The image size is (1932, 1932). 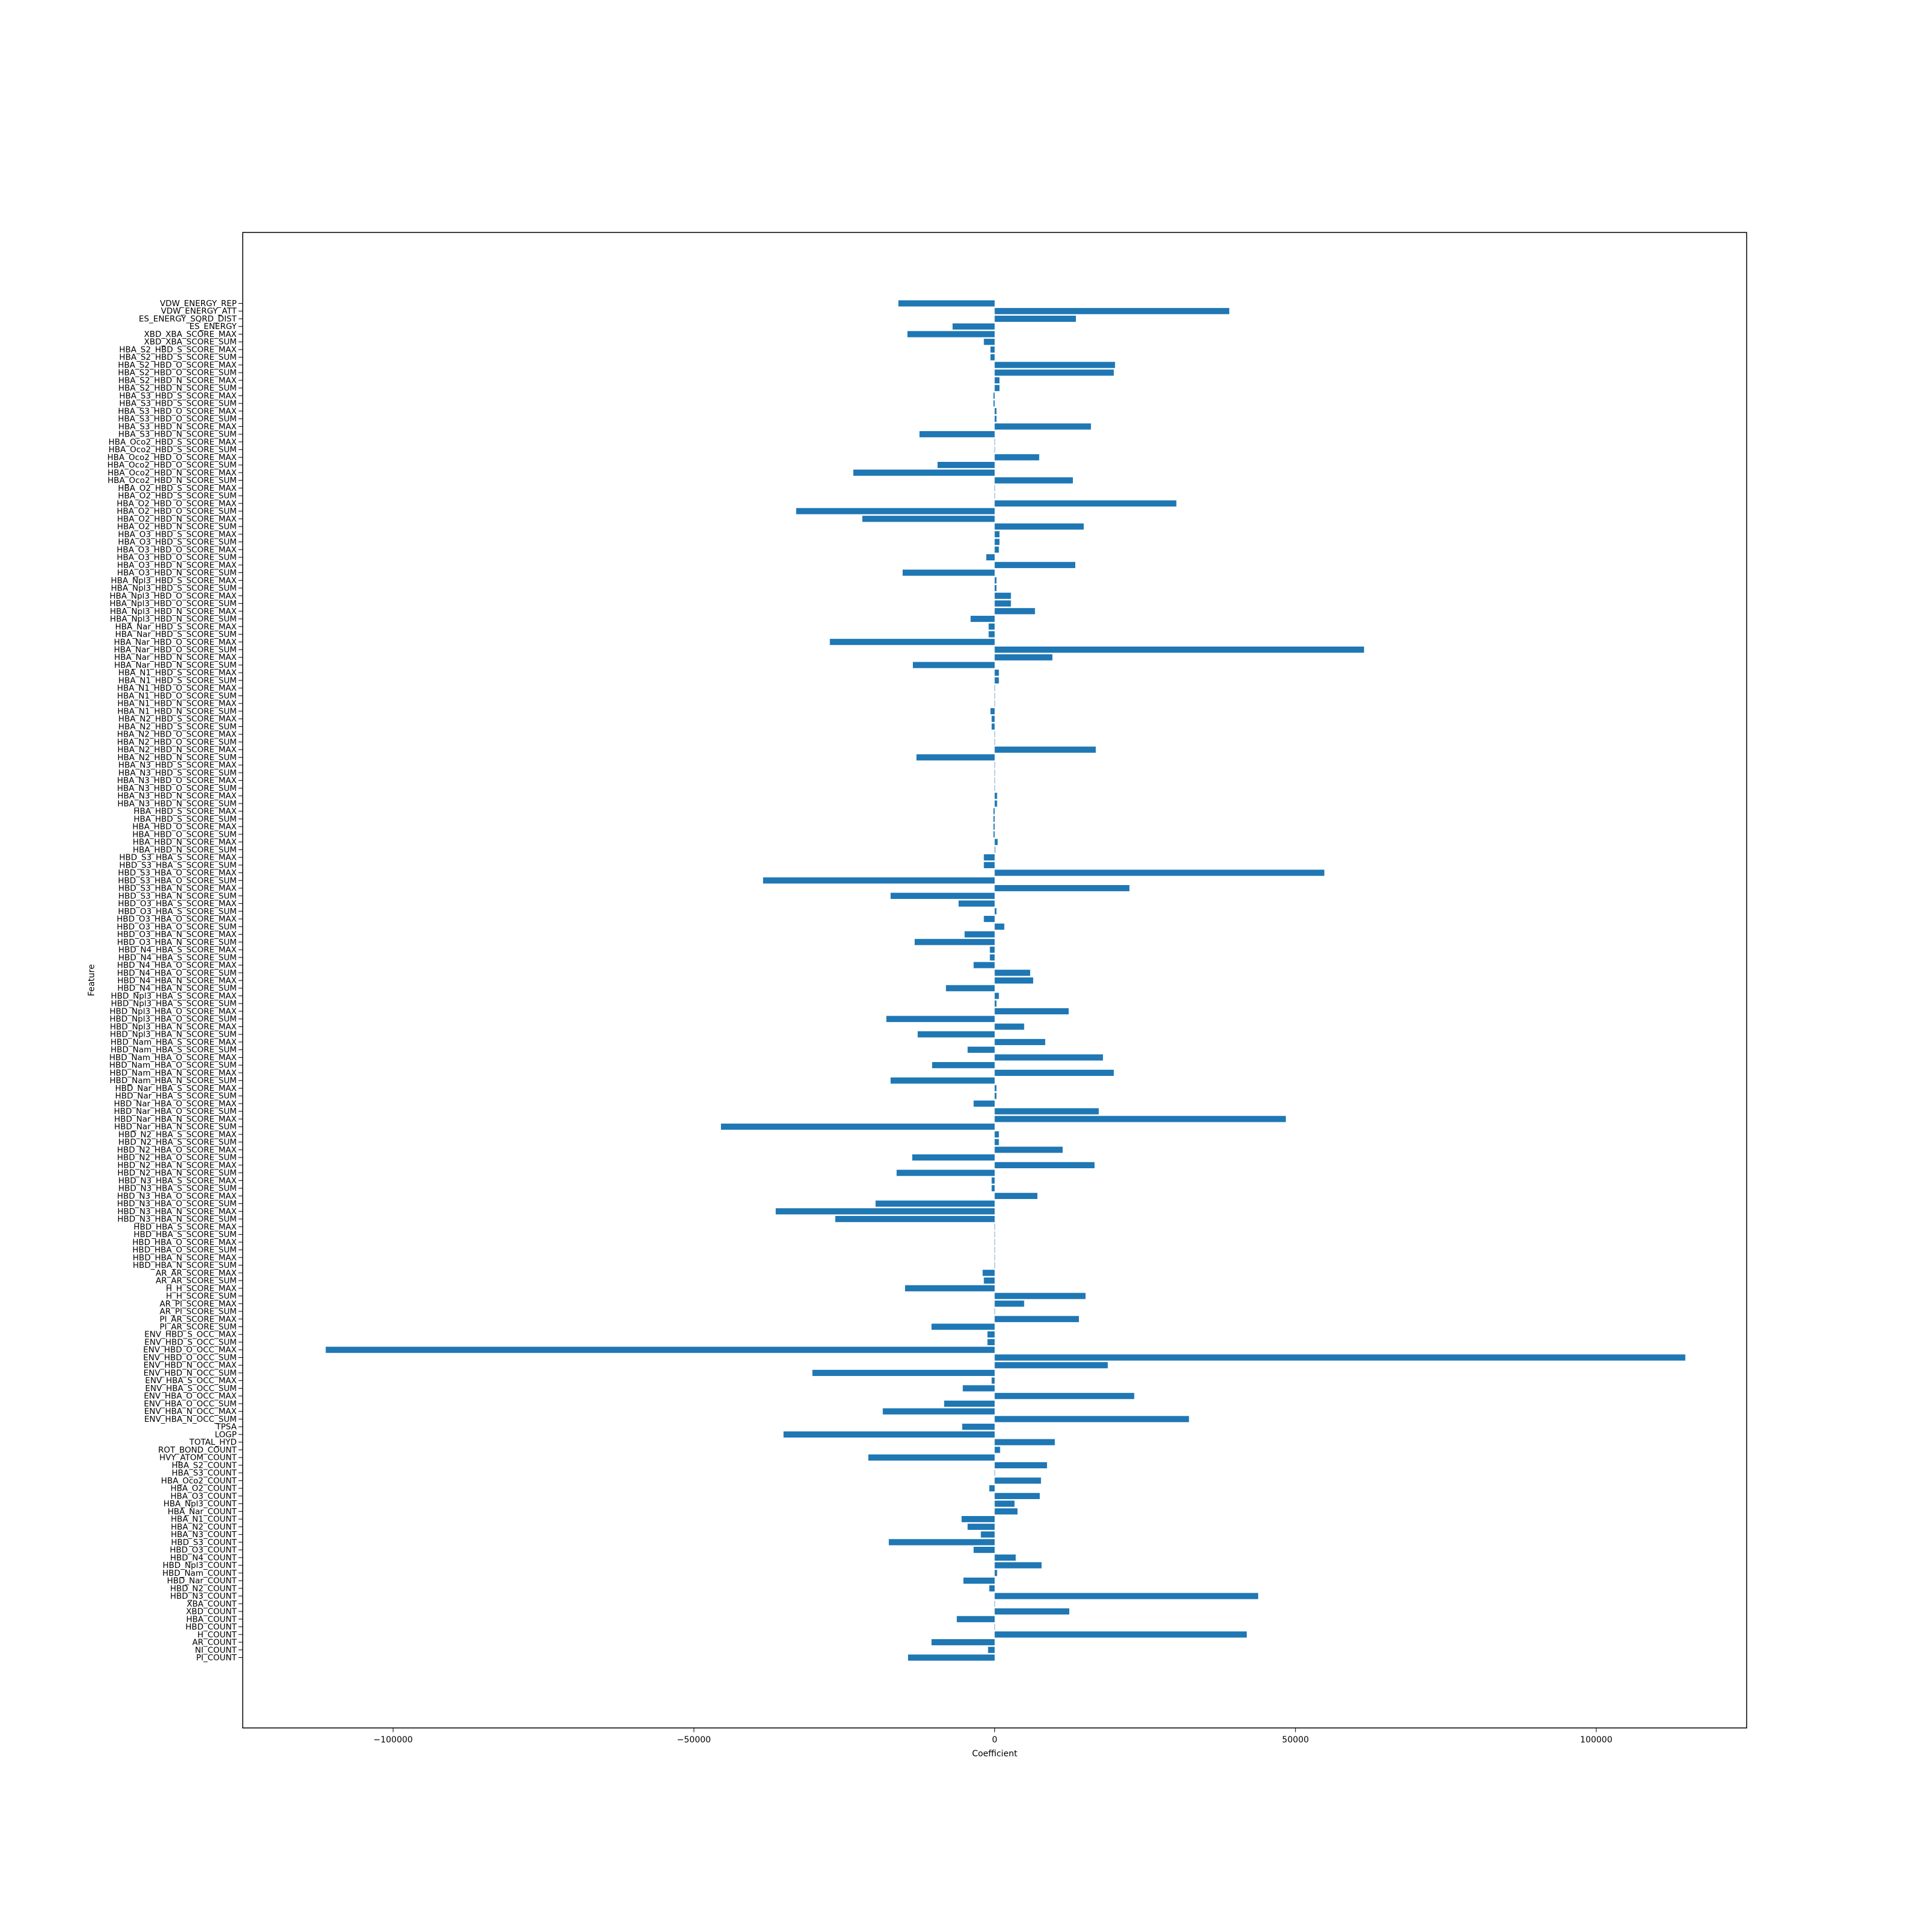 I want to click on y-tick-label: HBD_HBA_N_SCORE_SUM, so click(x=185, y=1266).